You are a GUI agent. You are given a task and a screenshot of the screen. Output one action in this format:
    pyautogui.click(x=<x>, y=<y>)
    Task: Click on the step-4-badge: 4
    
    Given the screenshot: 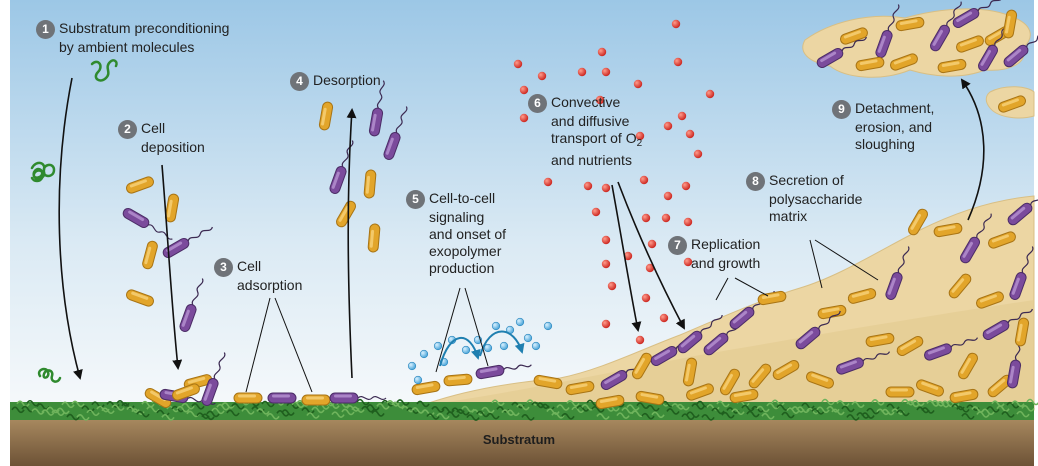 What is the action you would take?
    pyautogui.click(x=299, y=81)
    